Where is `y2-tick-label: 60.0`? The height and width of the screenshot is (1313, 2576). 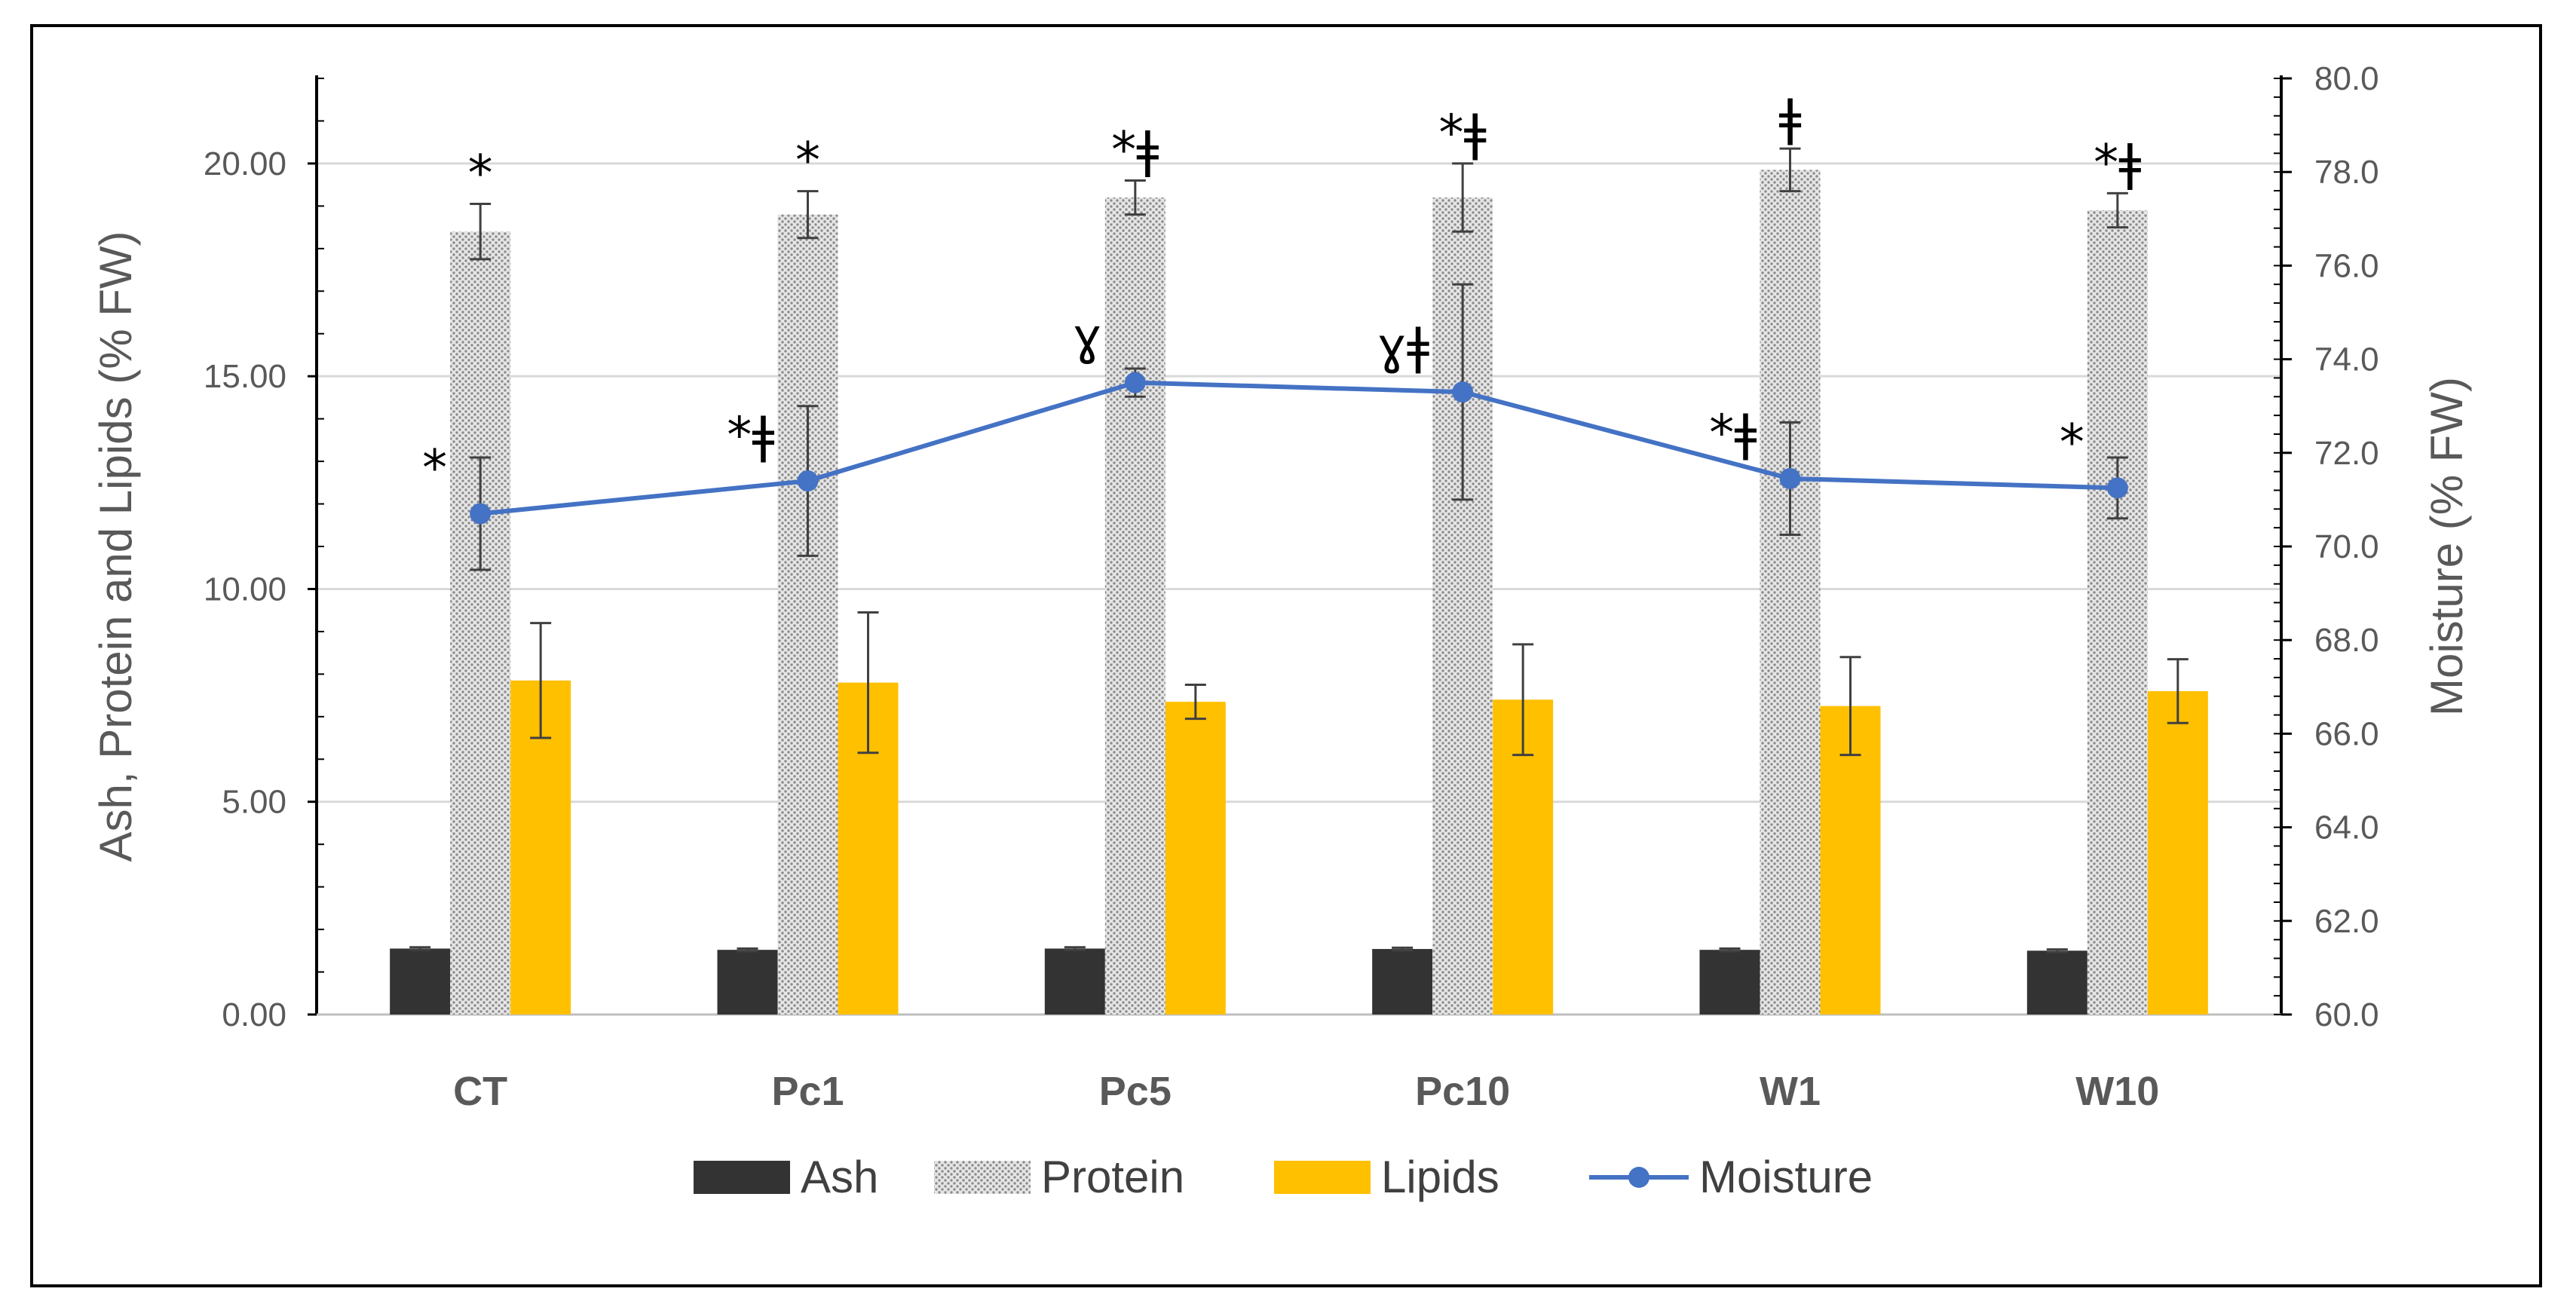 y2-tick-label: 60.0 is located at coordinates (2346, 1014).